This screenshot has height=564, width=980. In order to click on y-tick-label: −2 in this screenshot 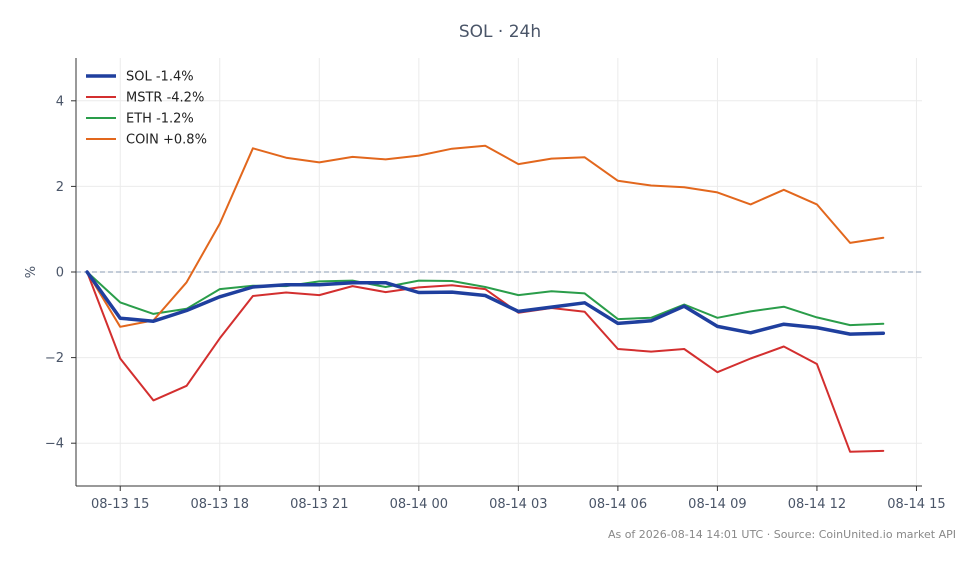, I will do `click(54, 358)`.